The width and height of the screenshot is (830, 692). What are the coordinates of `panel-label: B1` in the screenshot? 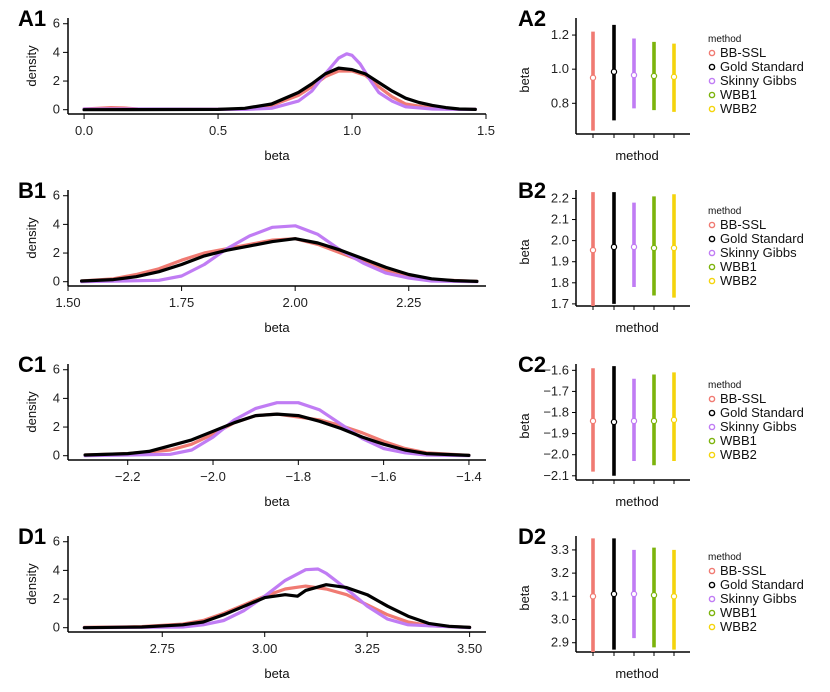 It's located at (32, 190).